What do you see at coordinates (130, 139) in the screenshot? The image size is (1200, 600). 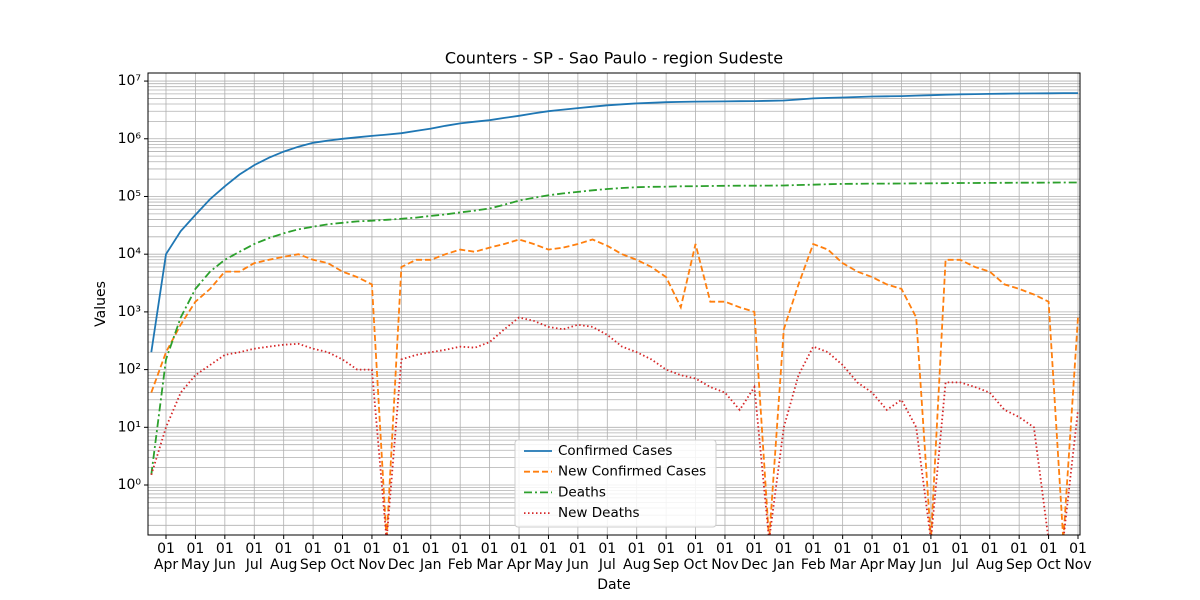 I see `y-tick-label: 10⁶` at bounding box center [130, 139].